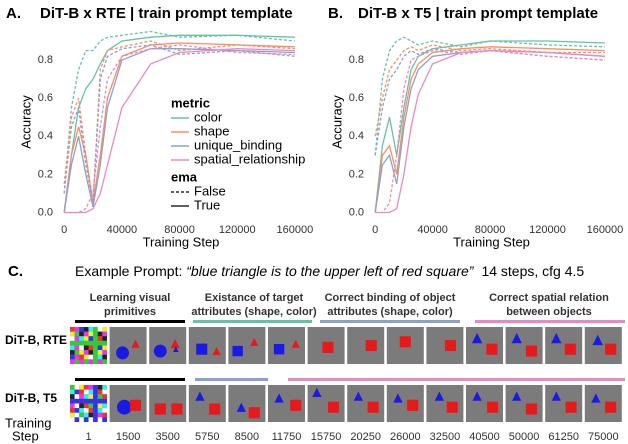 The width and height of the screenshot is (628, 444). What do you see at coordinates (405, 437) in the screenshot?
I see `step-value: 26000` at bounding box center [405, 437].